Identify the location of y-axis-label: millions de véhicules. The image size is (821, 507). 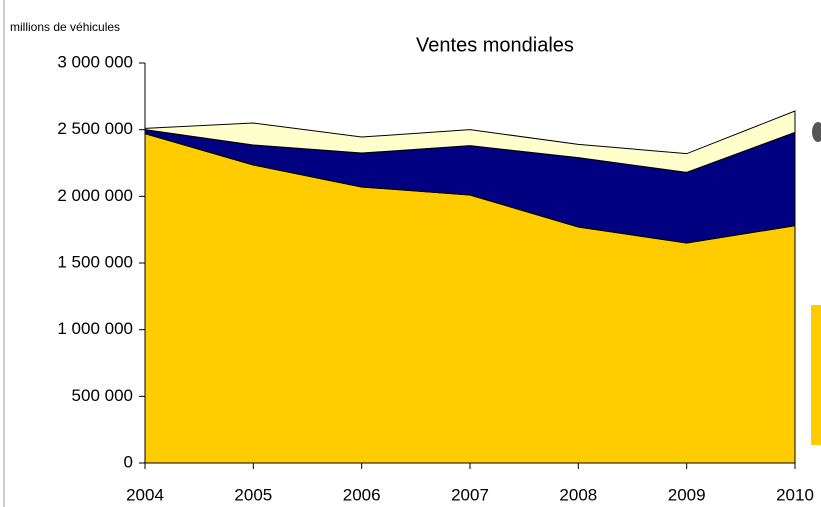
(65, 27).